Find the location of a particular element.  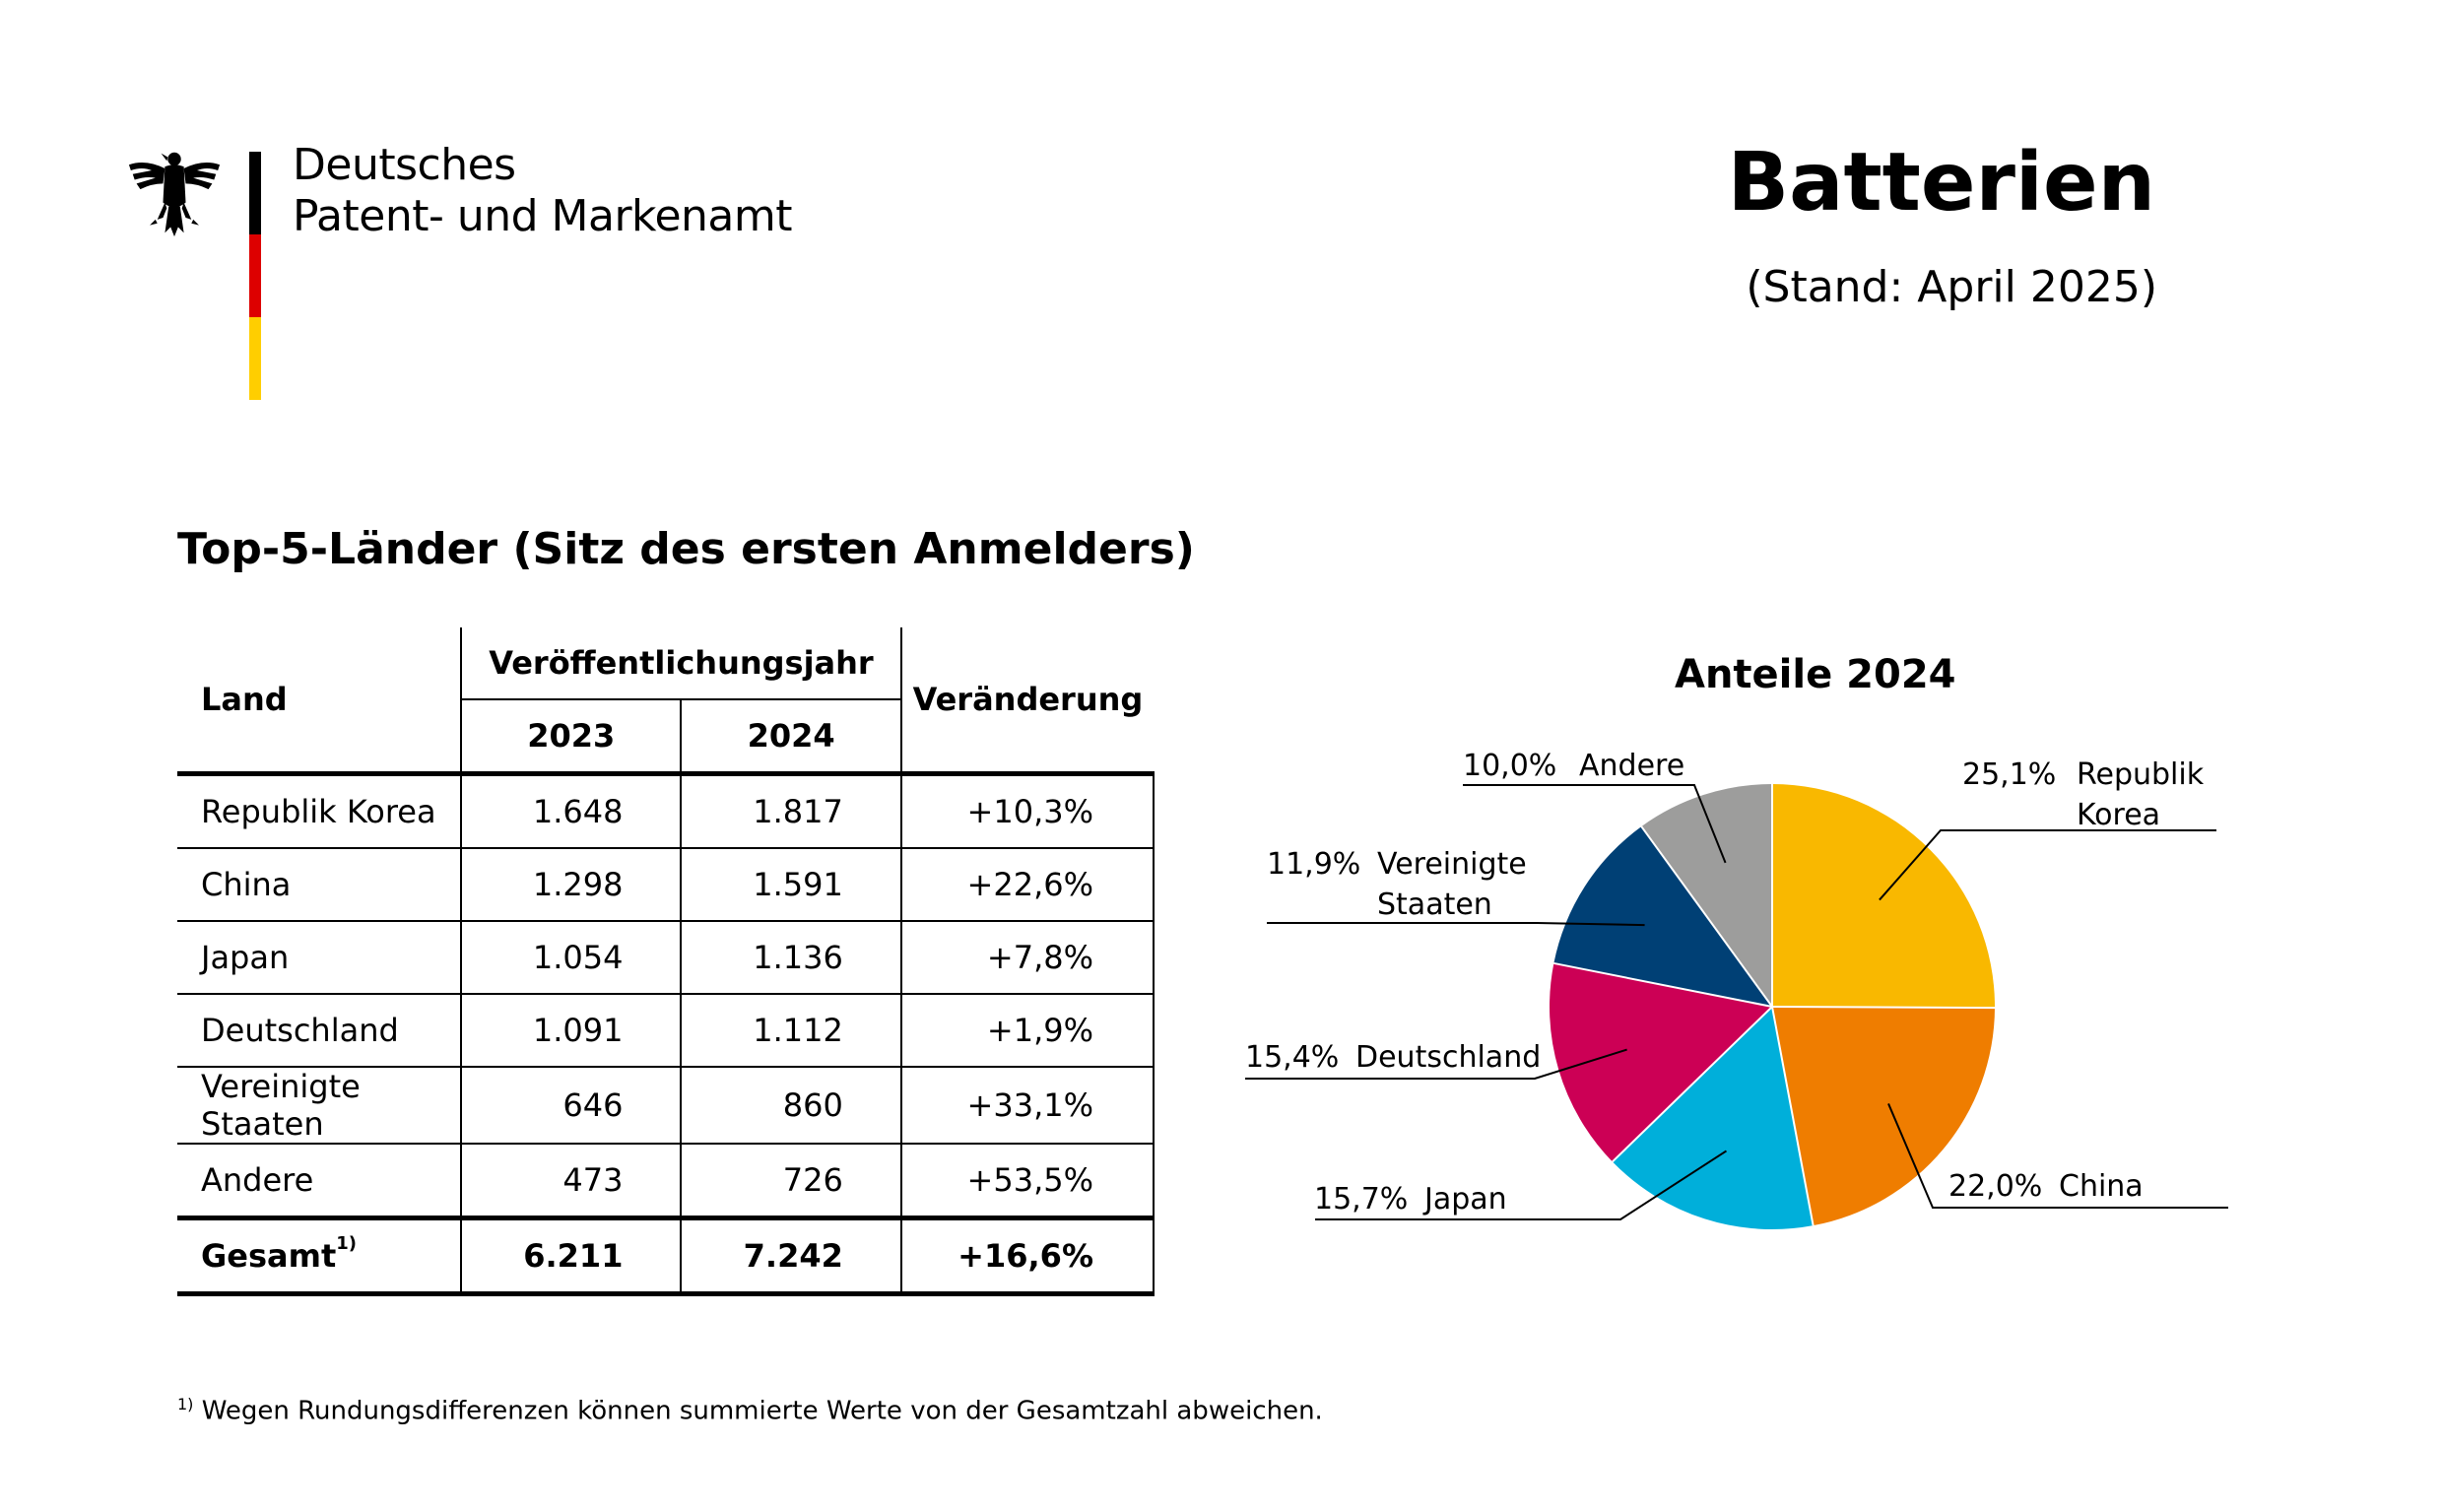

pie-category-label: Andere is located at coordinates (1631, 766).